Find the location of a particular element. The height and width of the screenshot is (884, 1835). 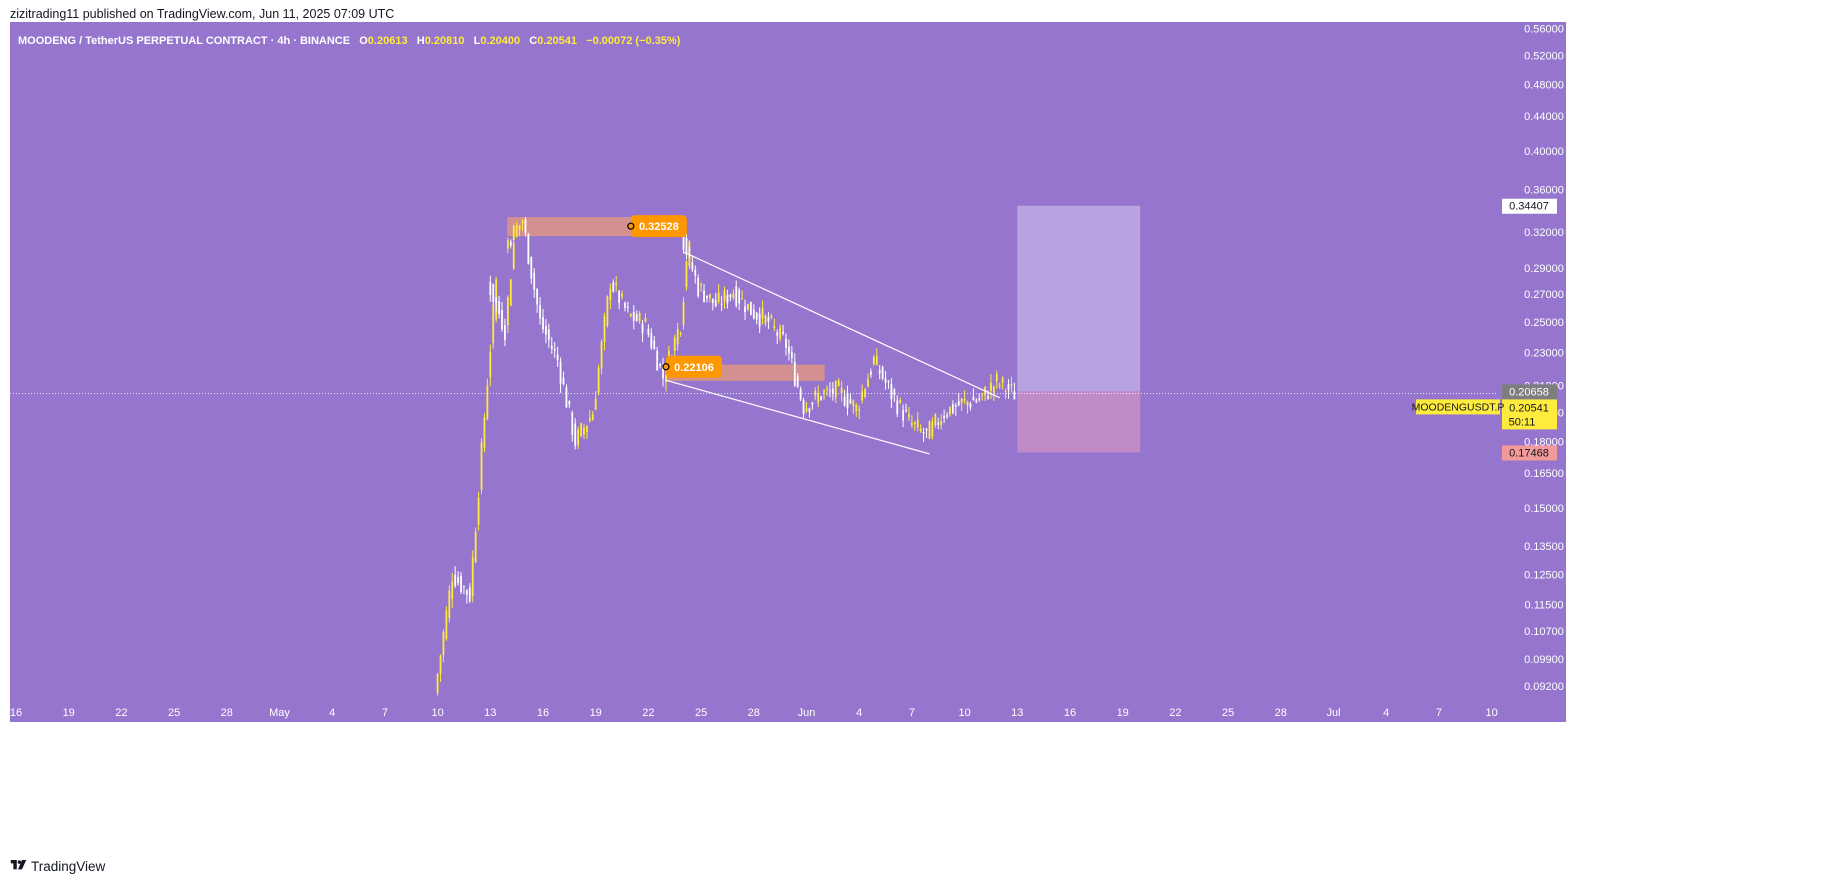

y-tick-label: 0.48000 is located at coordinates (1544, 86).